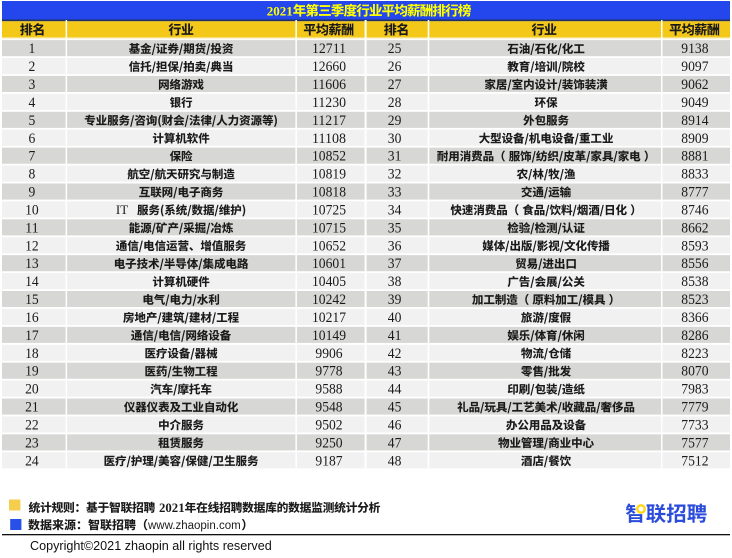 This screenshot has height=558, width=732. I want to click on svg-text: 9138, so click(694, 49).